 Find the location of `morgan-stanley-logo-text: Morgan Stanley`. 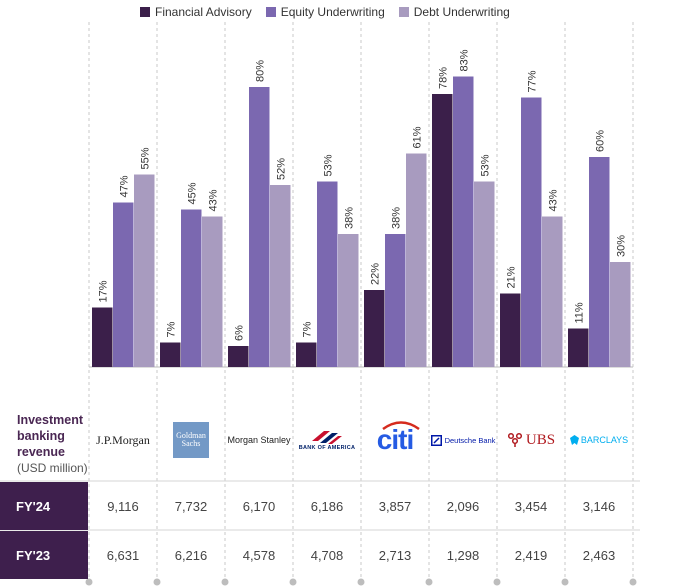

morgan-stanley-logo-text: Morgan Stanley is located at coordinates (259, 440).